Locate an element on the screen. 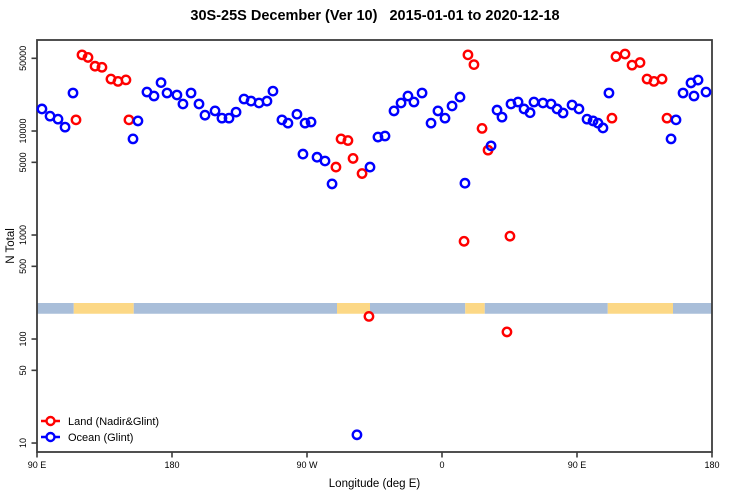 This screenshot has height=500, width=750. y-axis-tick-label: 10000 is located at coordinates (23, 130).